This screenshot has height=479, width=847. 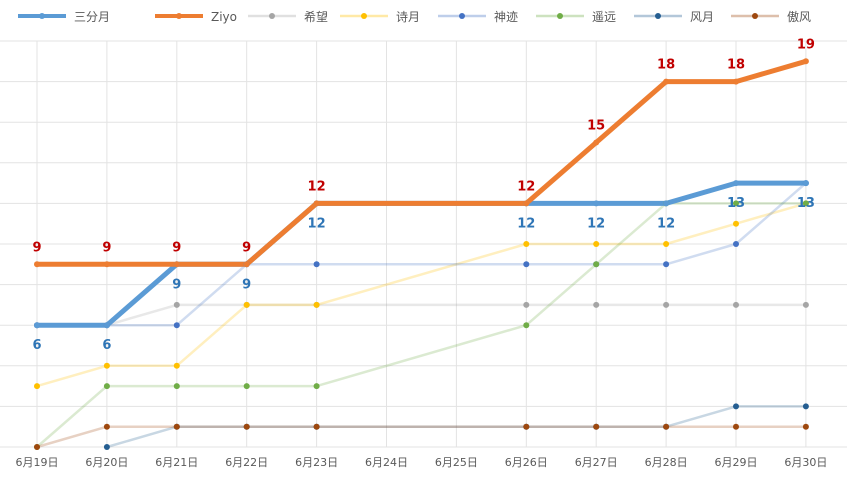 What do you see at coordinates (36, 345) in the screenshot?
I see `series-0-data-label: 6` at bounding box center [36, 345].